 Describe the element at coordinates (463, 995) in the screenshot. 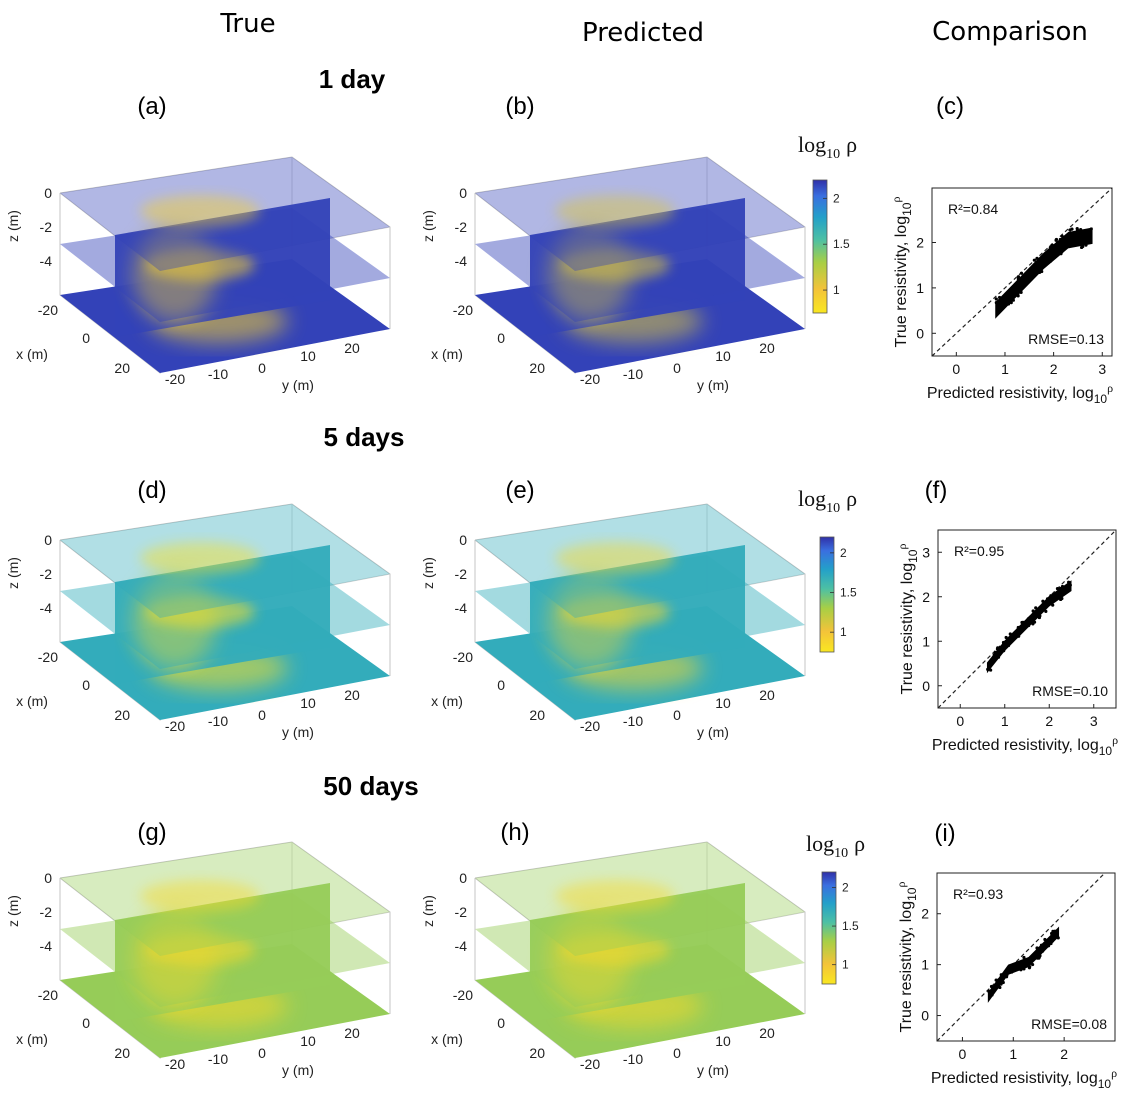

I see `x-tick-label: -20` at that location.